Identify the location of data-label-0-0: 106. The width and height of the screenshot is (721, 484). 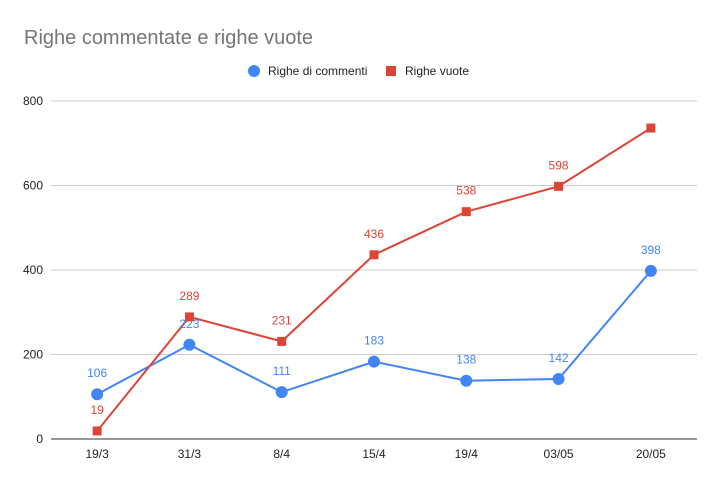
(97, 373).